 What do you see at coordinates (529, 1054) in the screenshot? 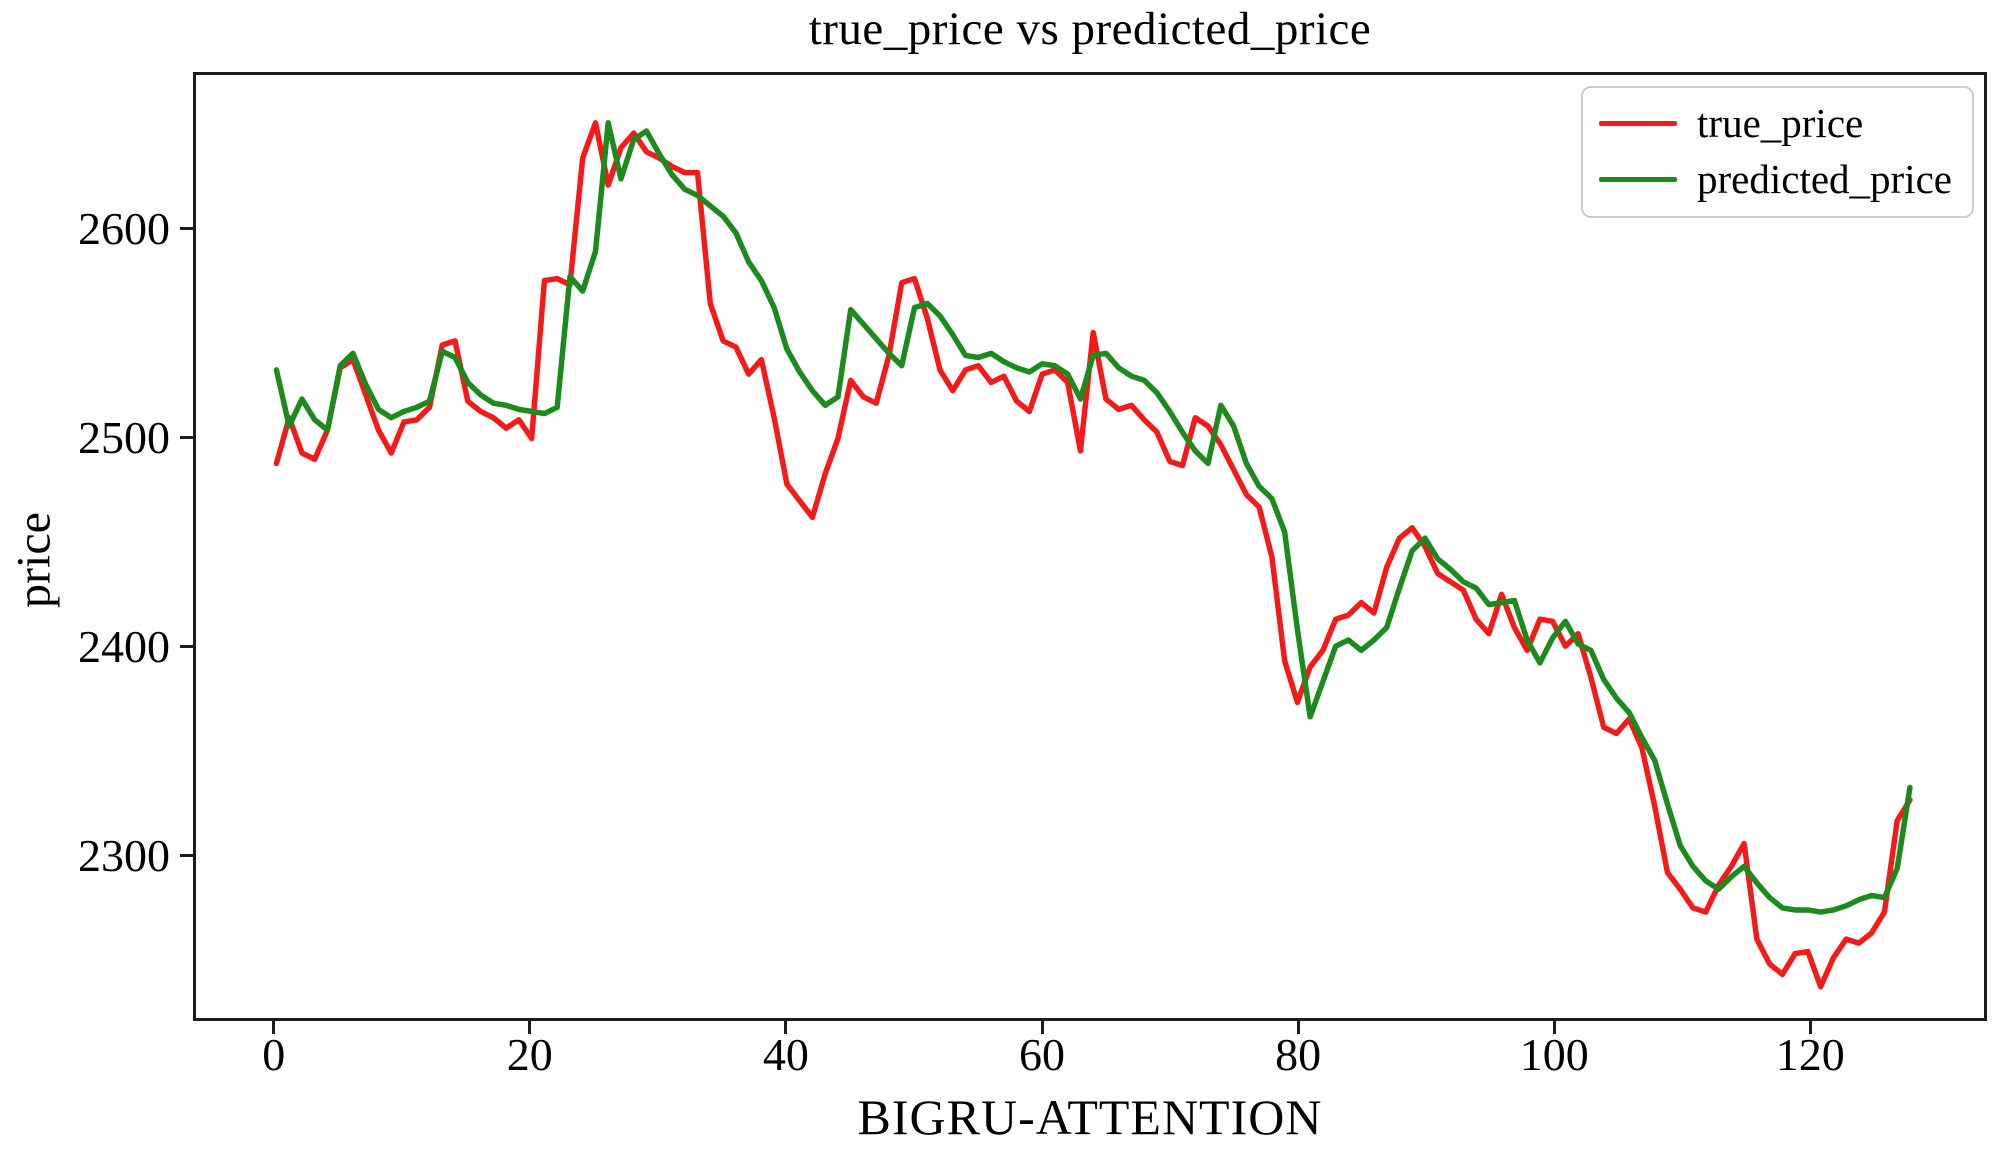
I see `x-tick-label: 20` at bounding box center [529, 1054].